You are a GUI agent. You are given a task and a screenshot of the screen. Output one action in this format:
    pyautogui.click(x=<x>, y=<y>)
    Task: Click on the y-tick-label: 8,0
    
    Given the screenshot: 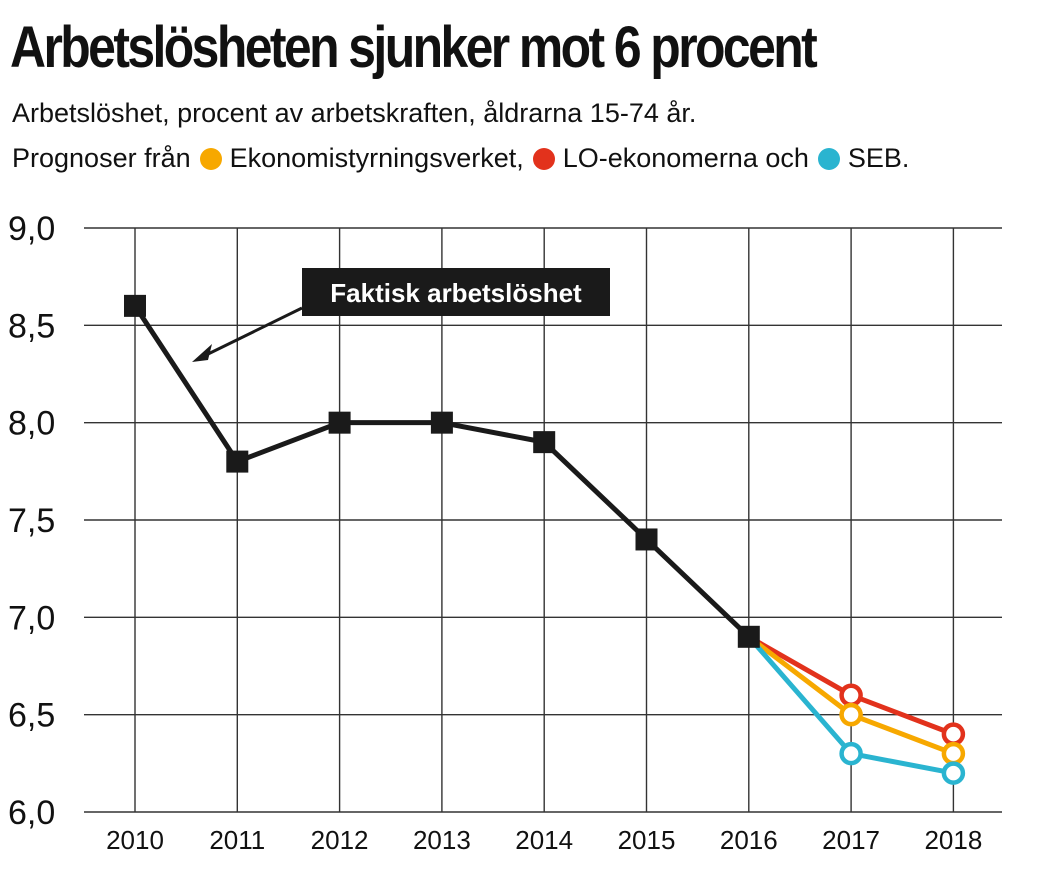 What is the action you would take?
    pyautogui.click(x=31, y=424)
    